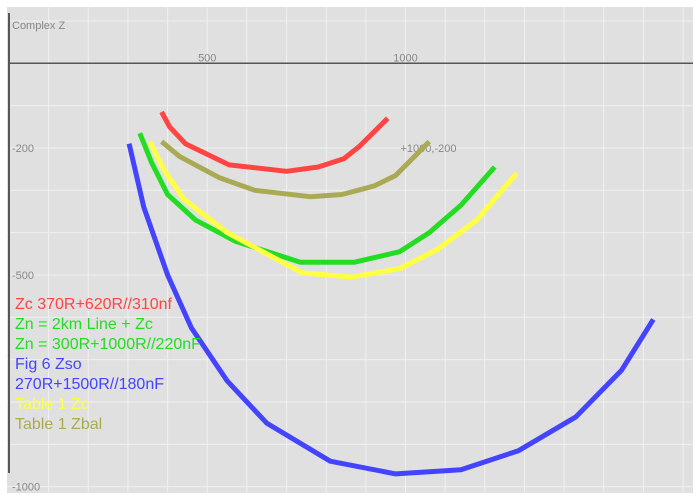 This screenshot has height=500, width=700. What do you see at coordinates (405, 58) in the screenshot?
I see `x-tick-label: 1000` at bounding box center [405, 58].